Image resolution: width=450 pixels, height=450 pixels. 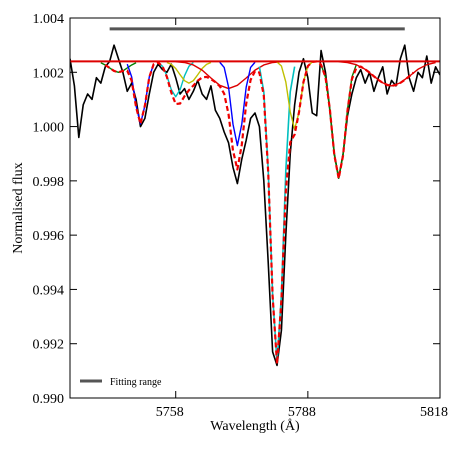 I want to click on x-tick-label: 5818, so click(x=434, y=412).